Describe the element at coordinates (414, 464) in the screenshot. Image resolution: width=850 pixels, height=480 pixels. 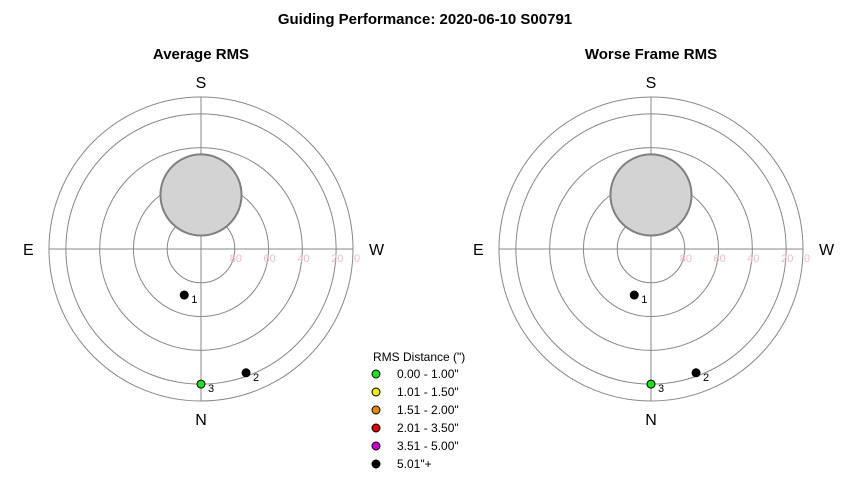
I see `legend-entry-label: 5.01"+` at that location.